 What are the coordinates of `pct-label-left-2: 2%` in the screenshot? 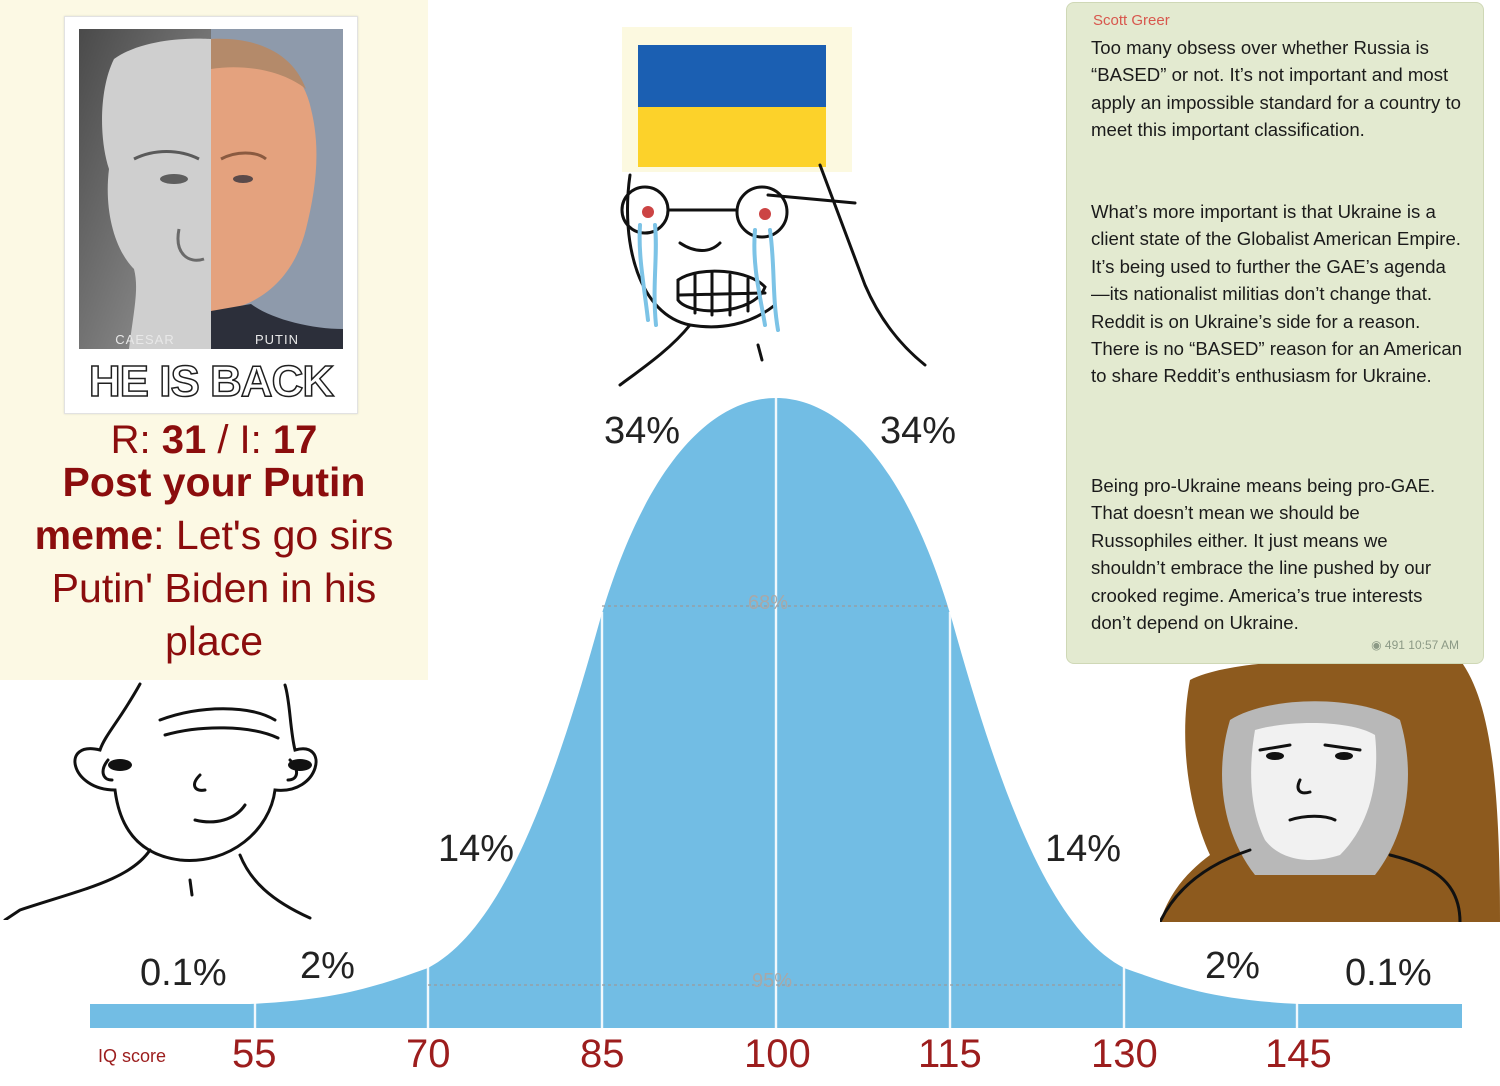 It's located at (327, 966).